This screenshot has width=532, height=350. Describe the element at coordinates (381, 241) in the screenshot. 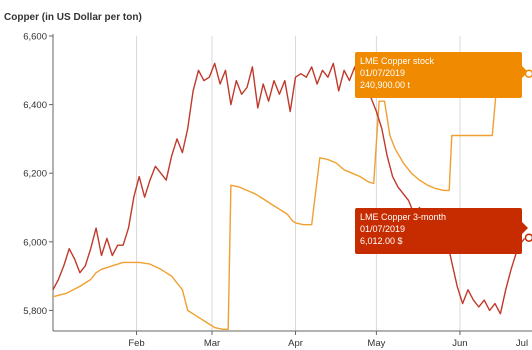

I see `tooltip-line: 6,012.00 $` at that location.